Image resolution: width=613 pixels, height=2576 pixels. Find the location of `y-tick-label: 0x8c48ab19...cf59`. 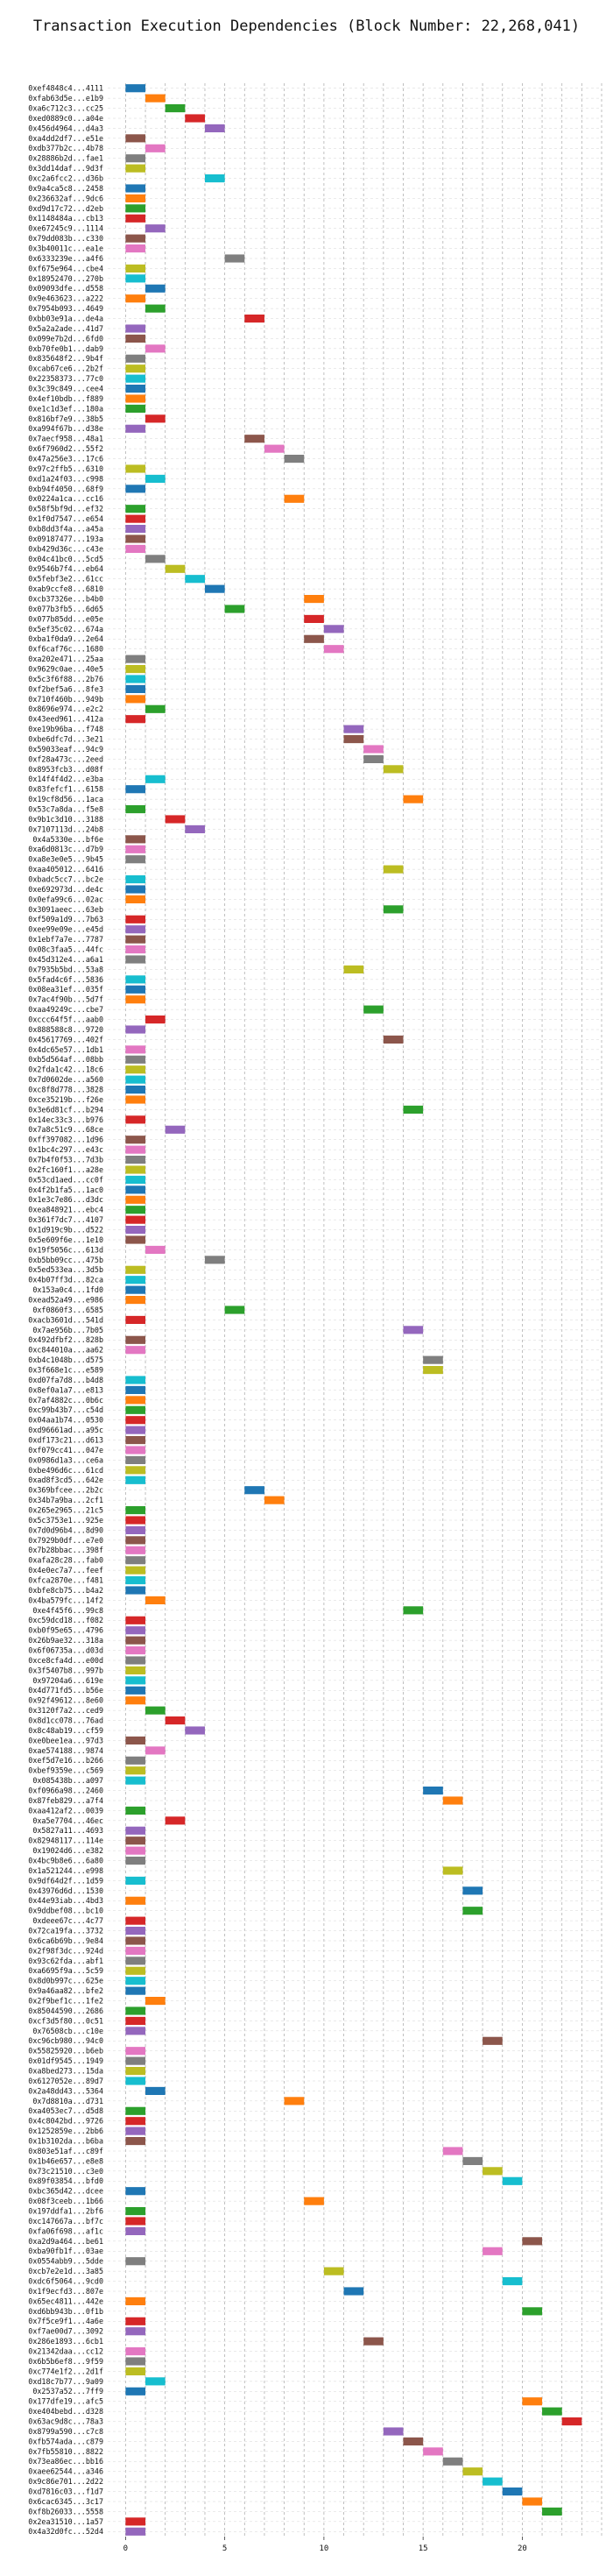

y-tick-label: 0x8c48ab19...cf59 is located at coordinates (65, 1730).